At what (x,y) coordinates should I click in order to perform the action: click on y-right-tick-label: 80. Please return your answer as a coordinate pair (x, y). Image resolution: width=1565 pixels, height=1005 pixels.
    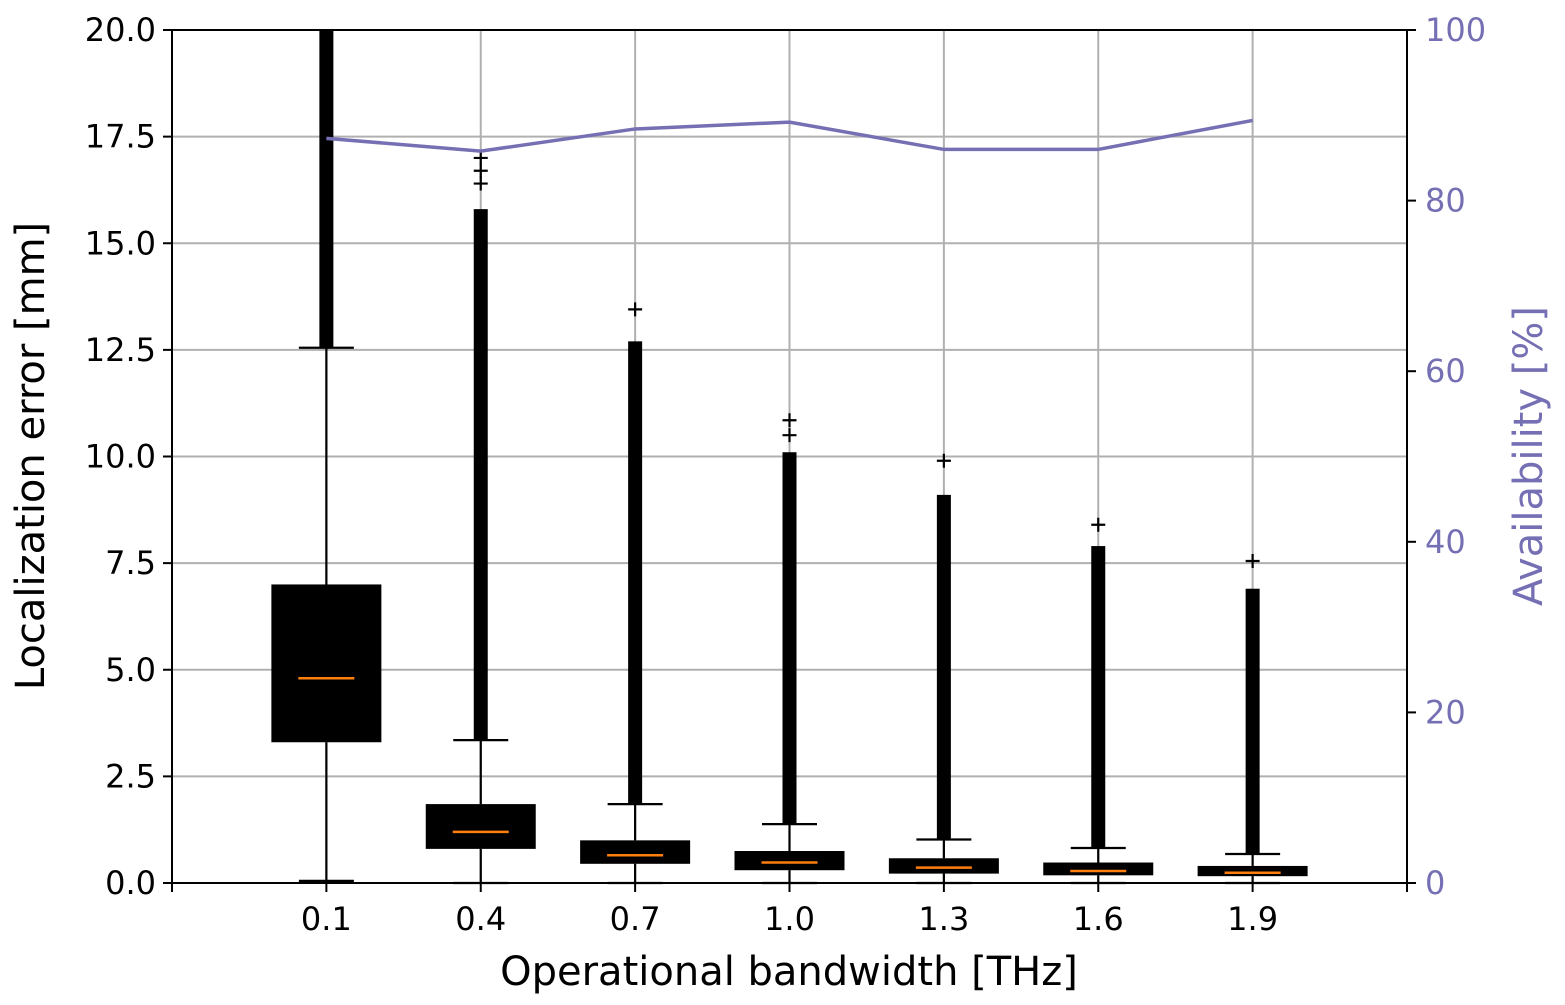
    Looking at the image, I should click on (1445, 201).